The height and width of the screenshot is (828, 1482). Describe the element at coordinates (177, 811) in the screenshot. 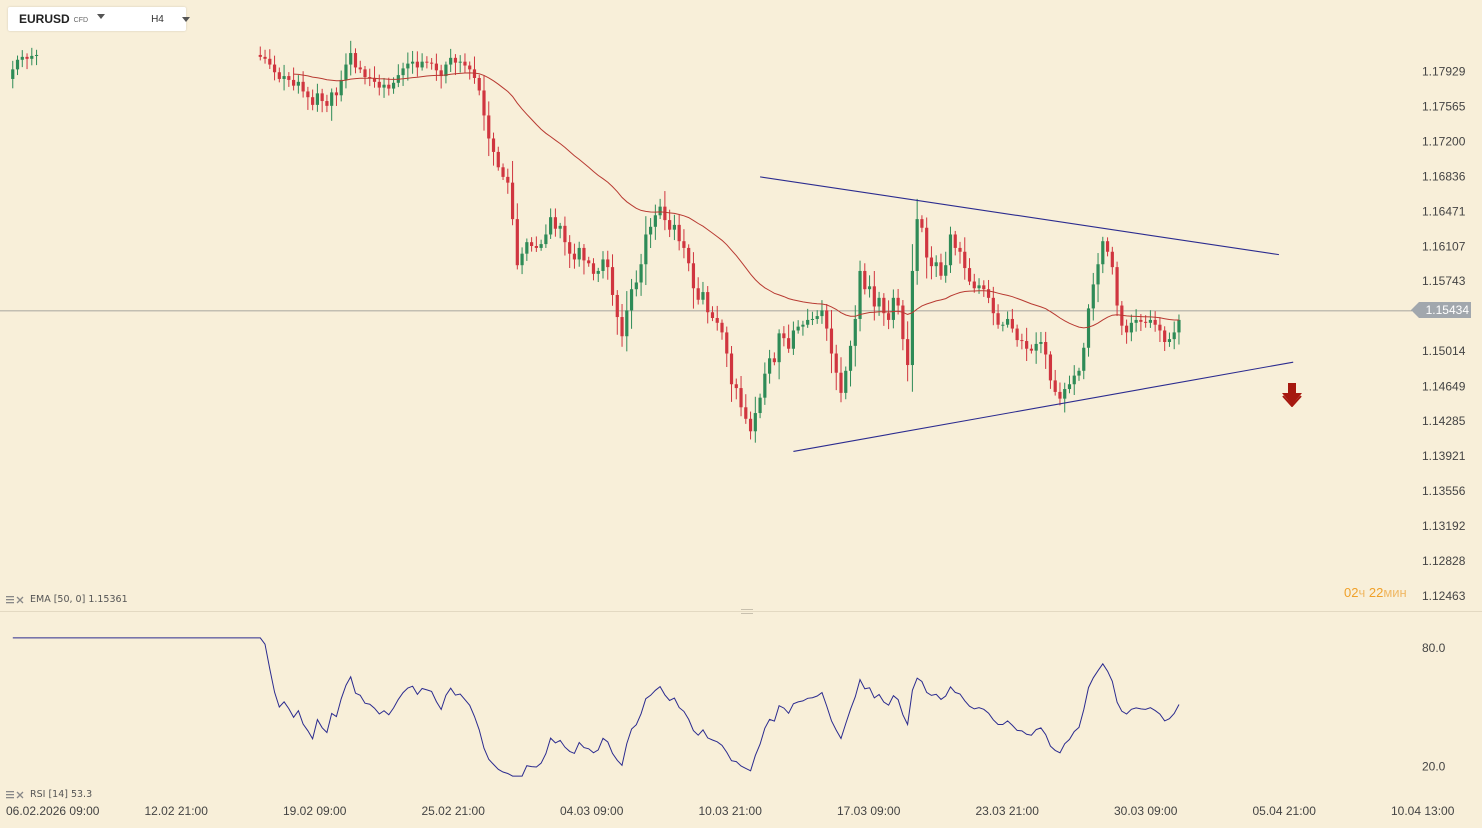

I see `time-tick-label: 12.02 21:00` at that location.